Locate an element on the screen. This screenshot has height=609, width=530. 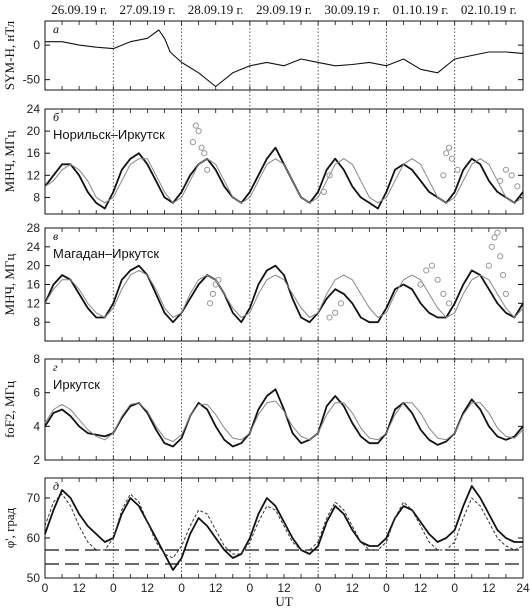
y-tick-label: 28 is located at coordinates (34, 228).